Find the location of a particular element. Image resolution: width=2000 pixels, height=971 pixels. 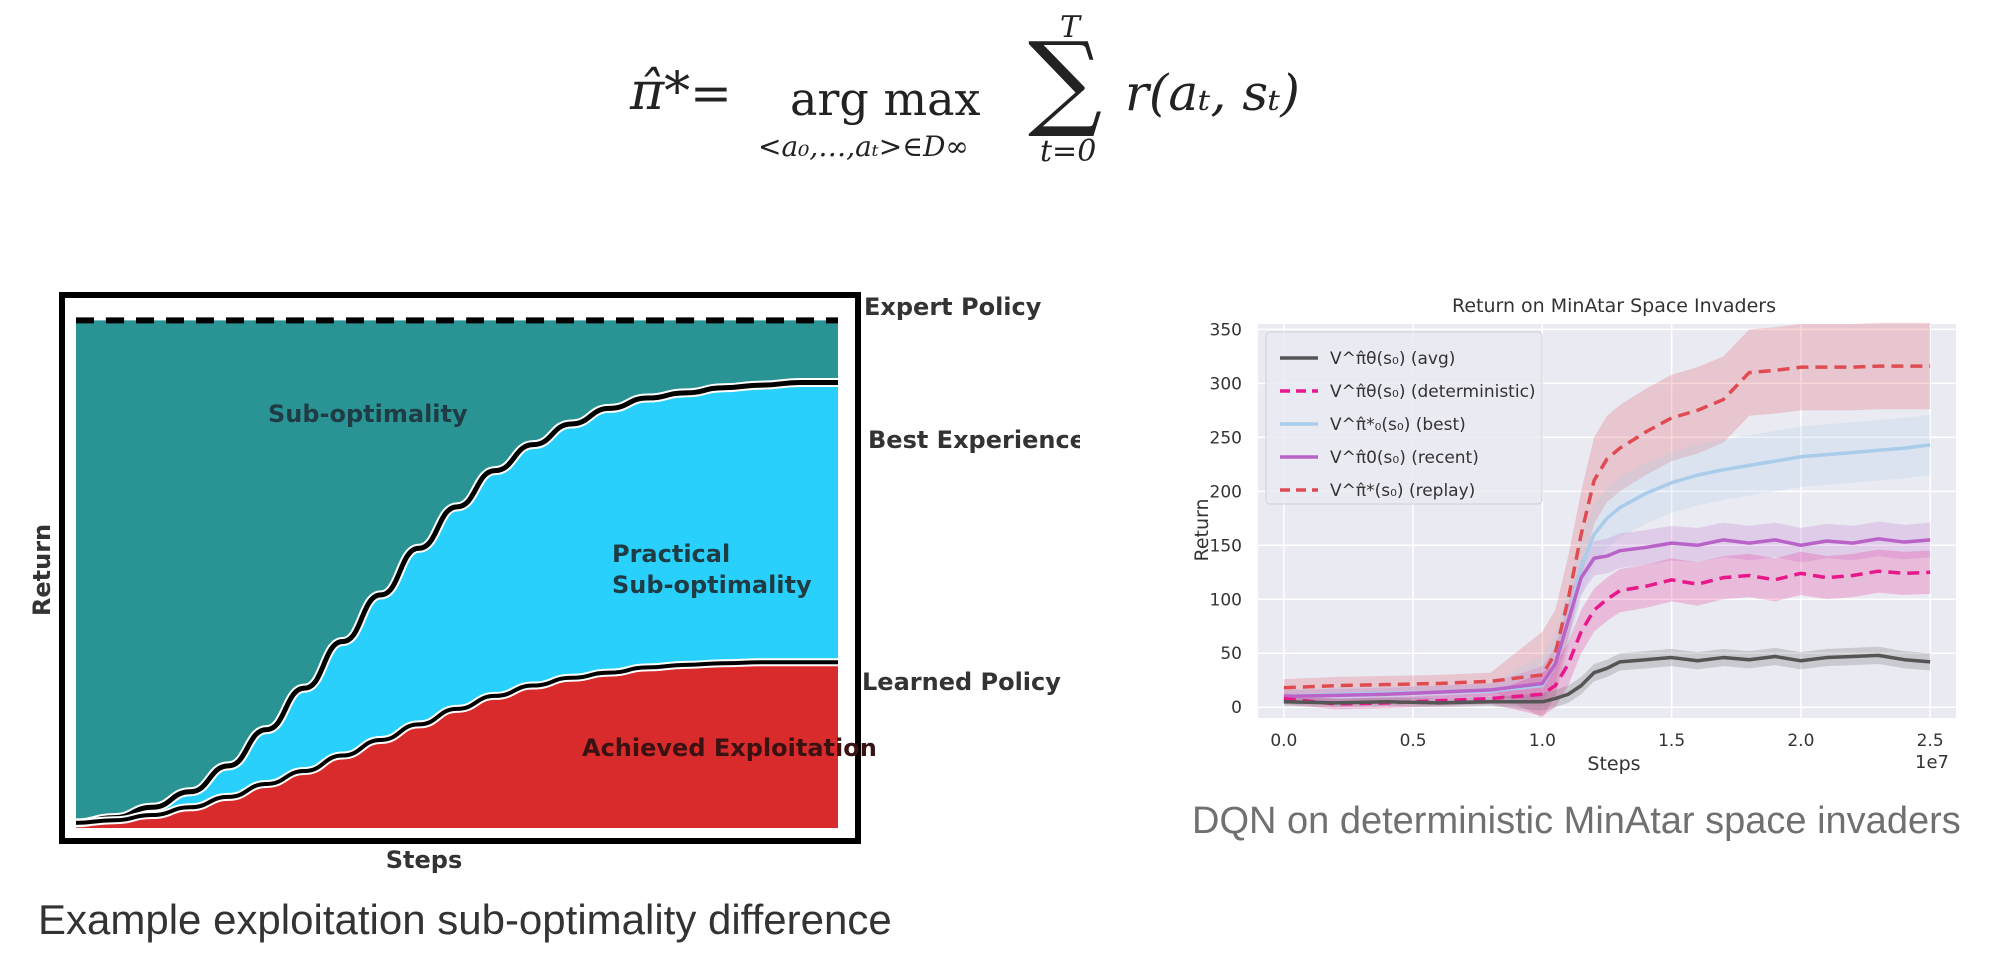

formula-argmax-subscript: <a₀,…,aₜ>∈D∞ is located at coordinates (863, 146).